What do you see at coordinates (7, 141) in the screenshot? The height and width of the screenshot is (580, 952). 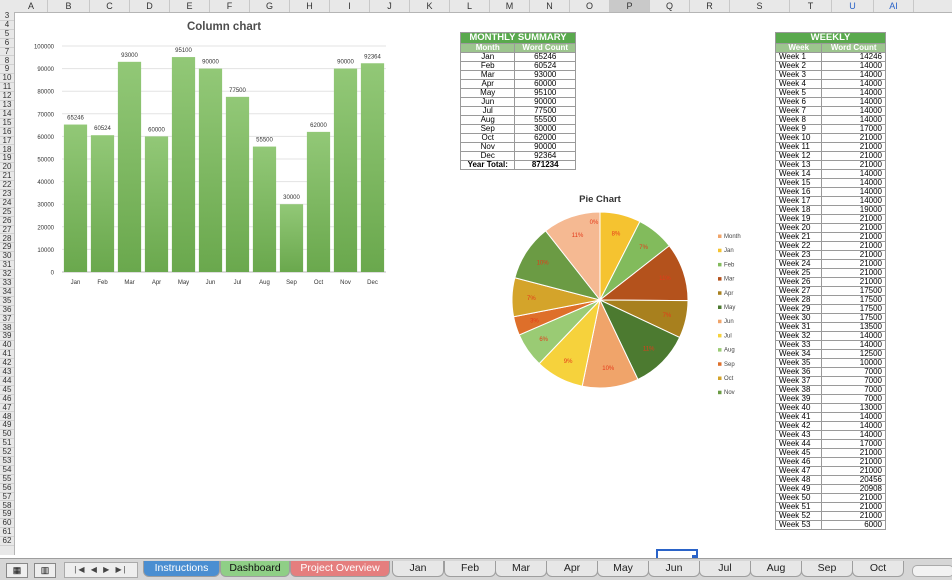 I see `row-header-17: 17` at bounding box center [7, 141].